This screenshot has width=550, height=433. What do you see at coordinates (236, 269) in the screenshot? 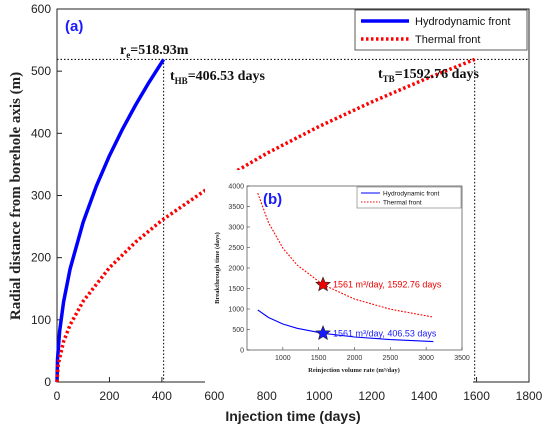
I see `inset-y-tick-label: 2000` at bounding box center [236, 269].